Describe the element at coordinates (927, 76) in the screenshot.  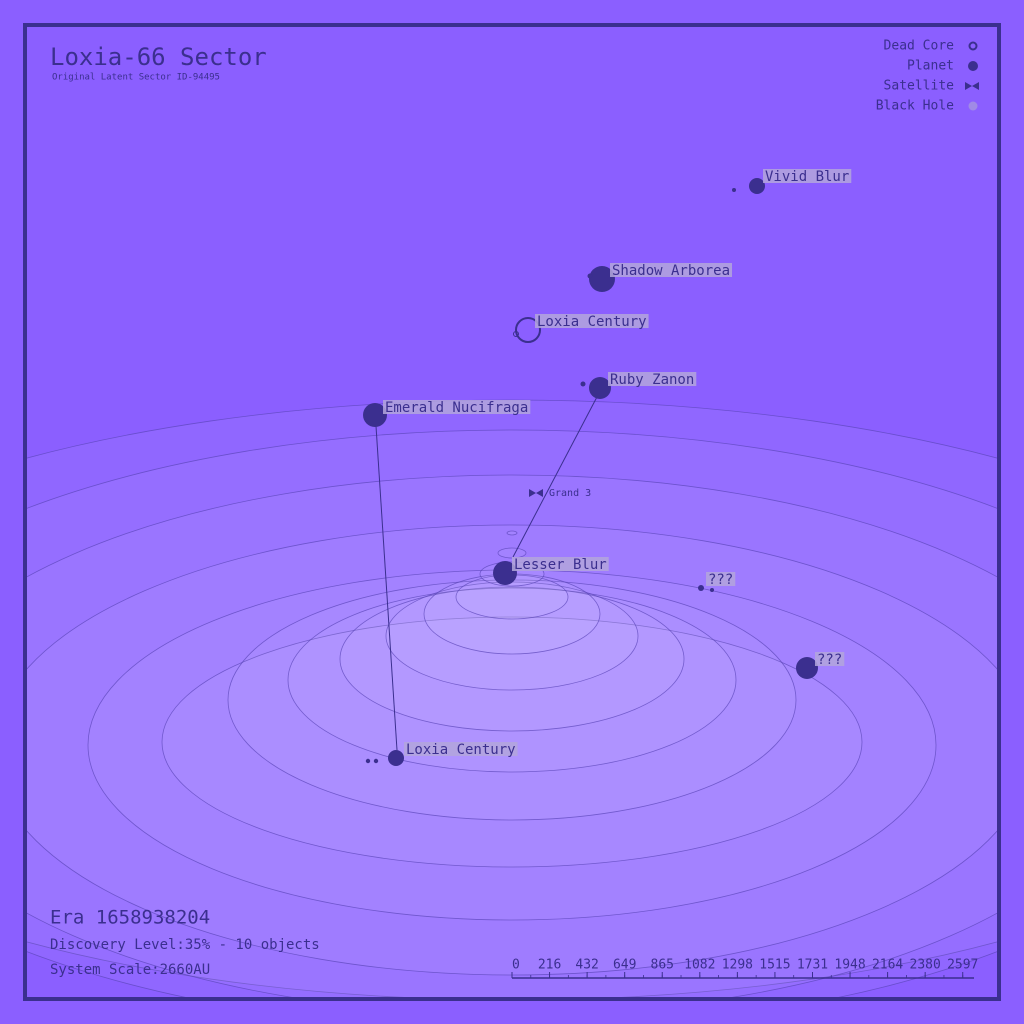
I see `legend: Dead Core Planet Satellite Black Hole` at that location.